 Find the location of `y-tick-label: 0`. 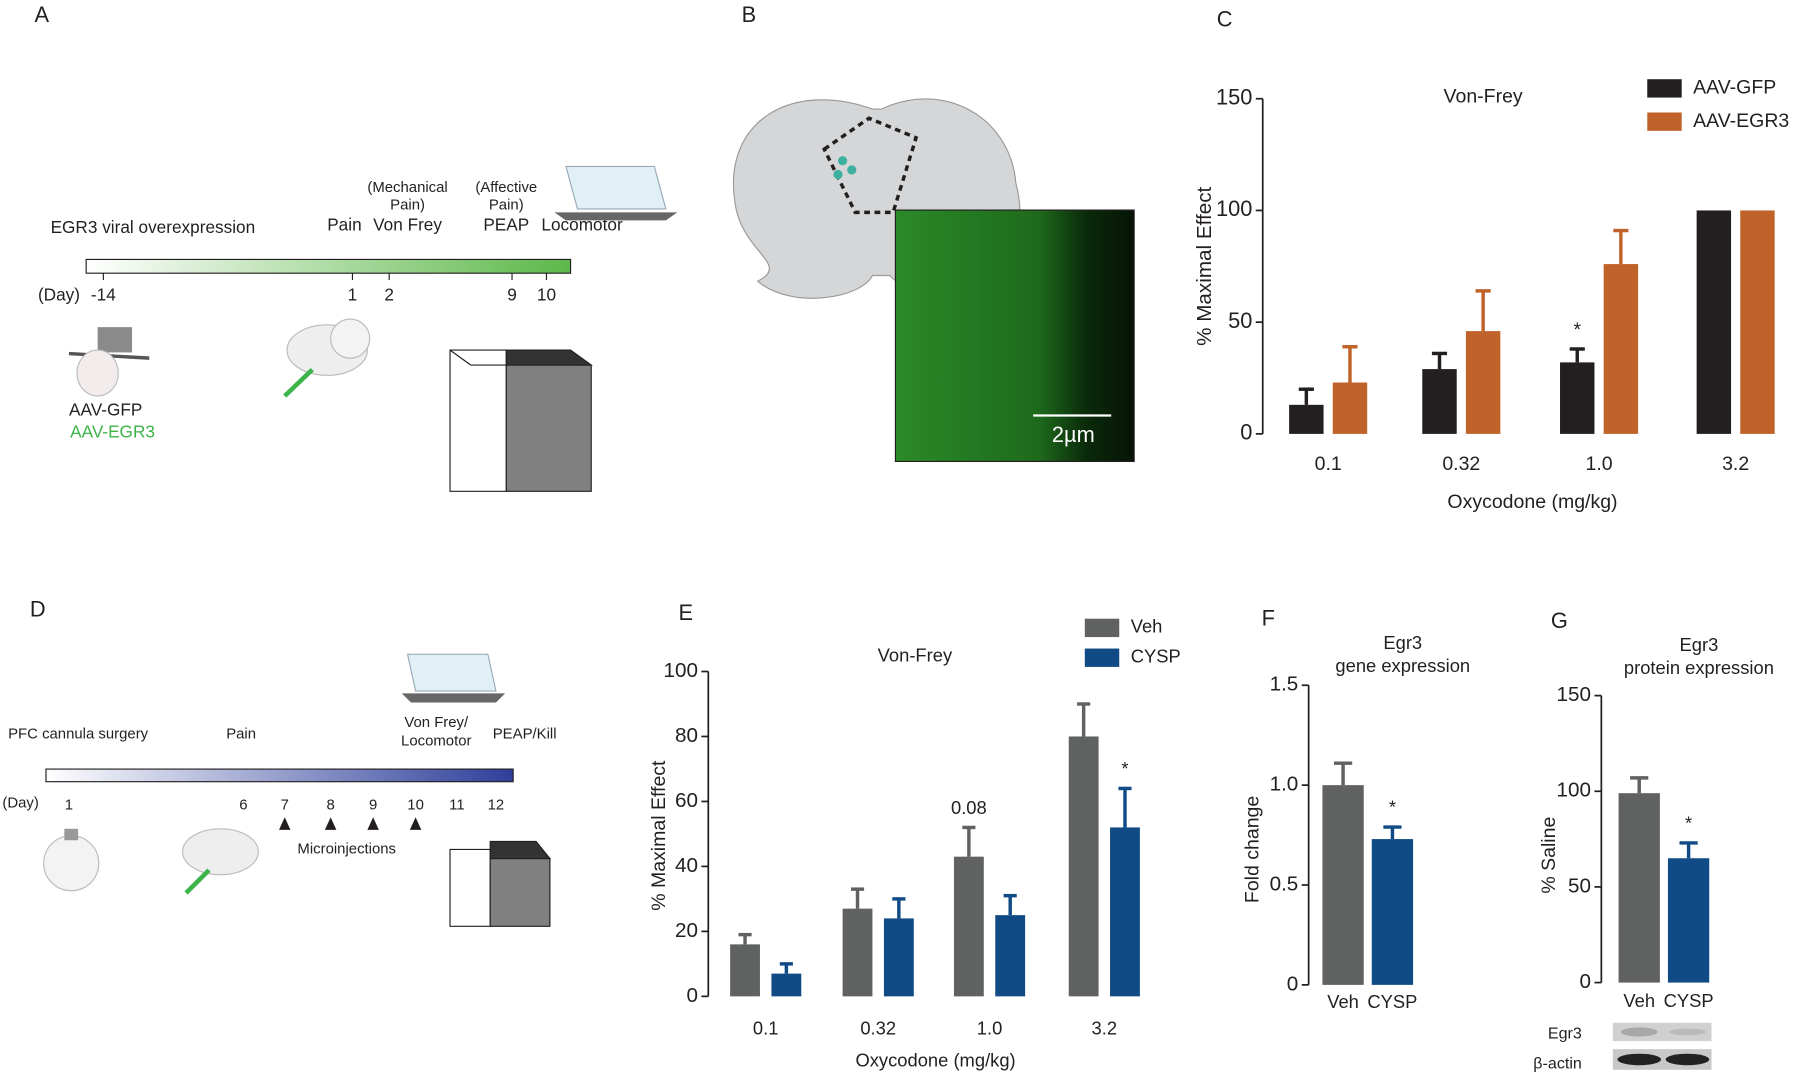

y-tick-label: 0 is located at coordinates (692, 995).